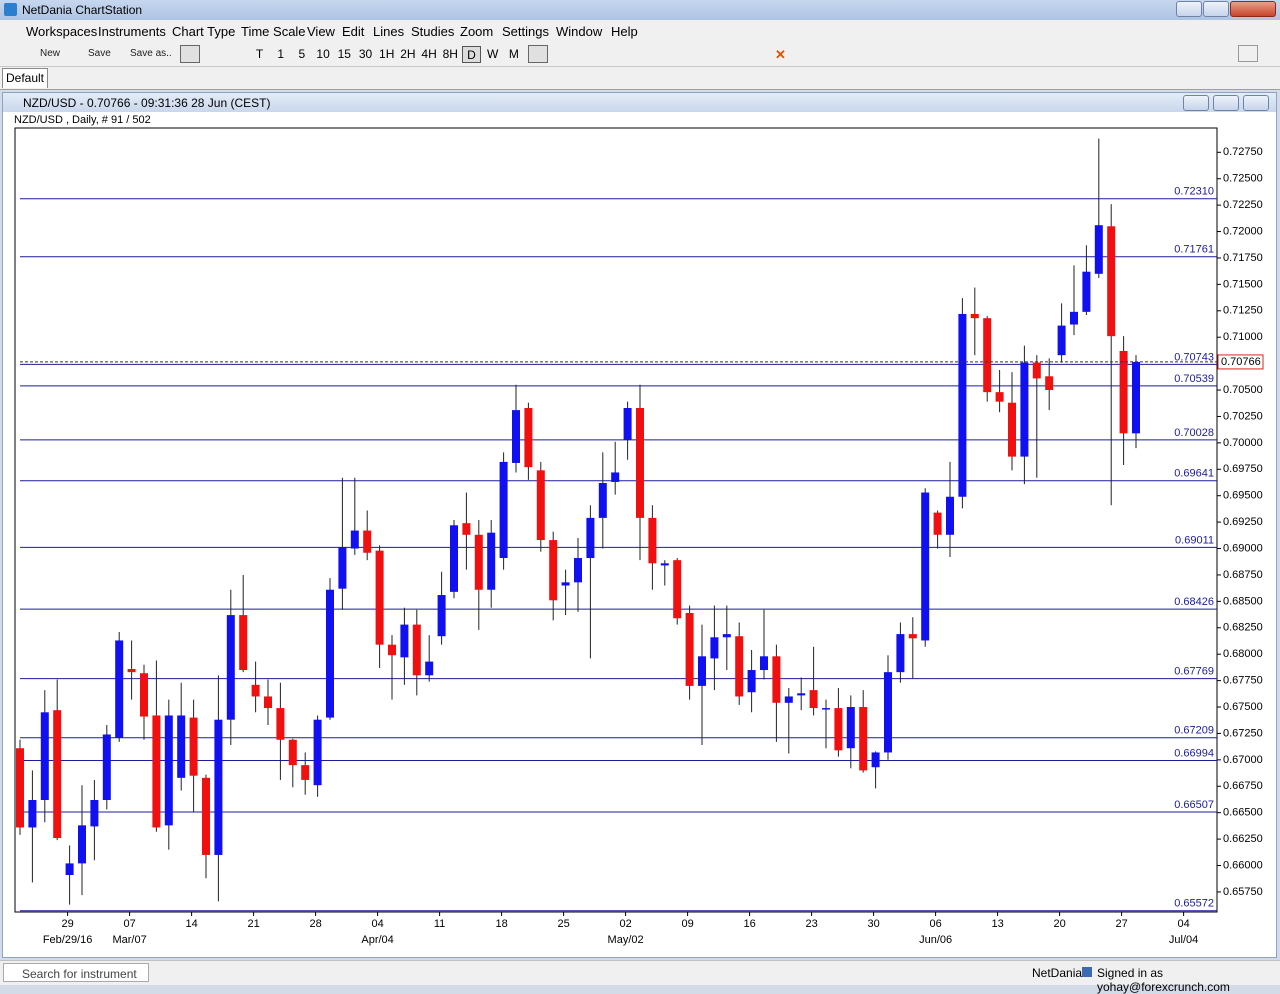  Describe the element at coordinates (525, 31) in the screenshot. I see `menu-item: Settings` at that location.